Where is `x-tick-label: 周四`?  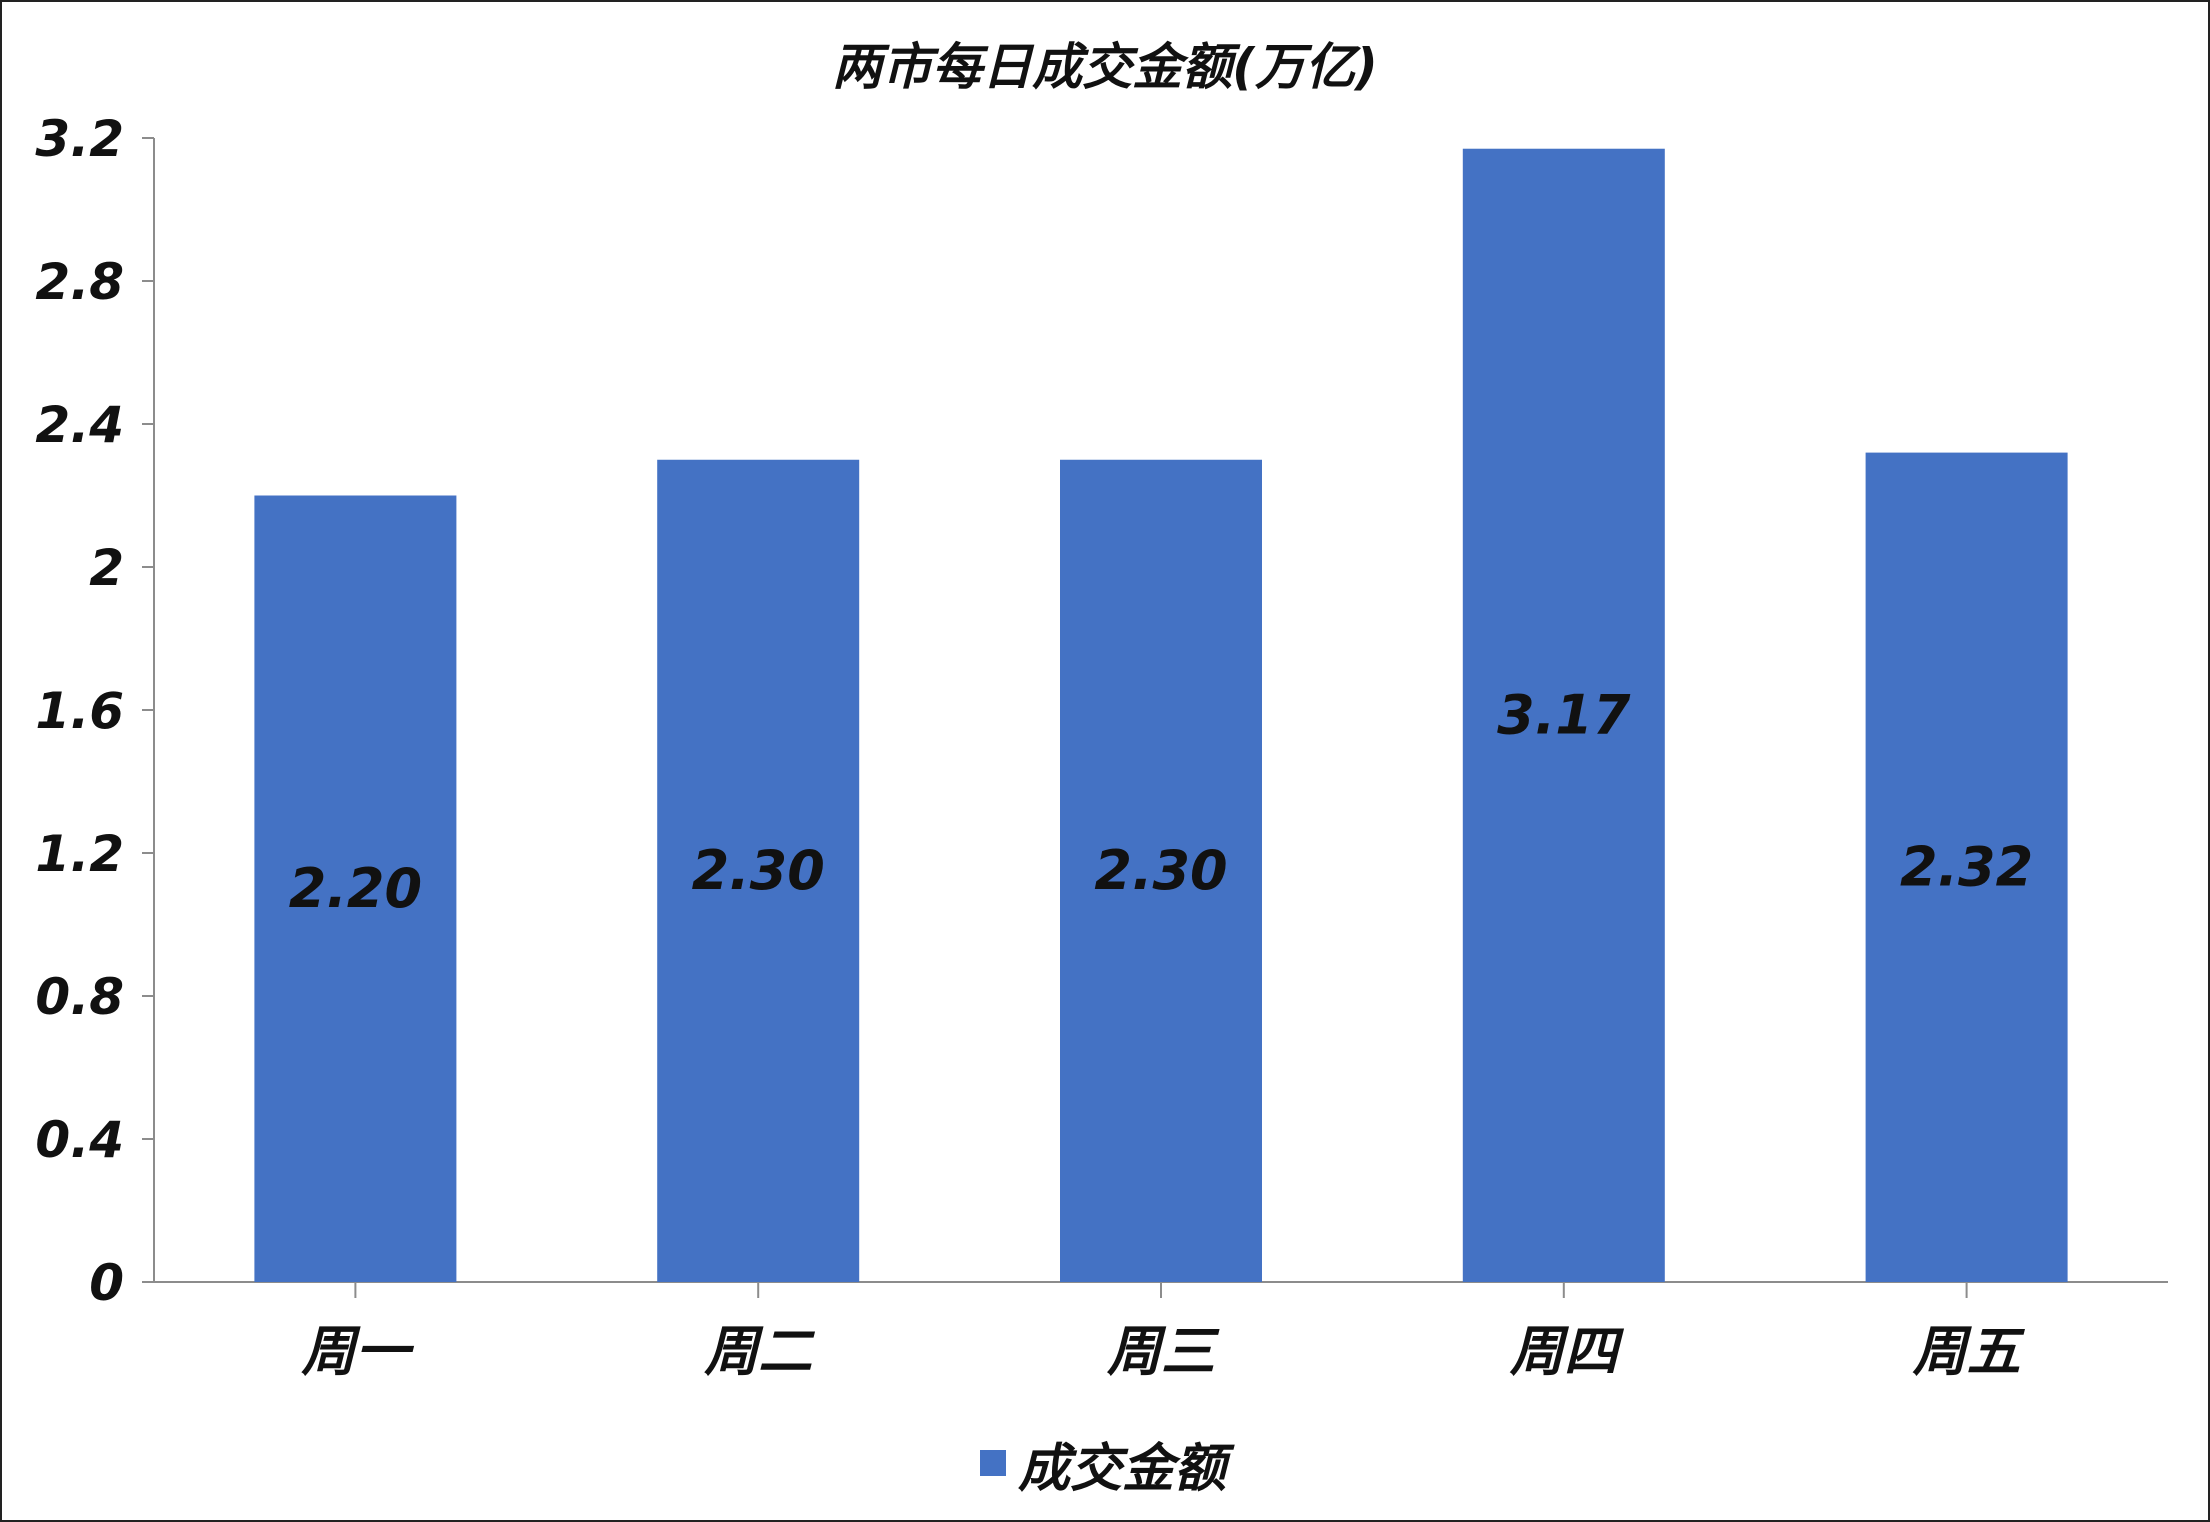
x-tick-label: 周四 is located at coordinates (1567, 1351).